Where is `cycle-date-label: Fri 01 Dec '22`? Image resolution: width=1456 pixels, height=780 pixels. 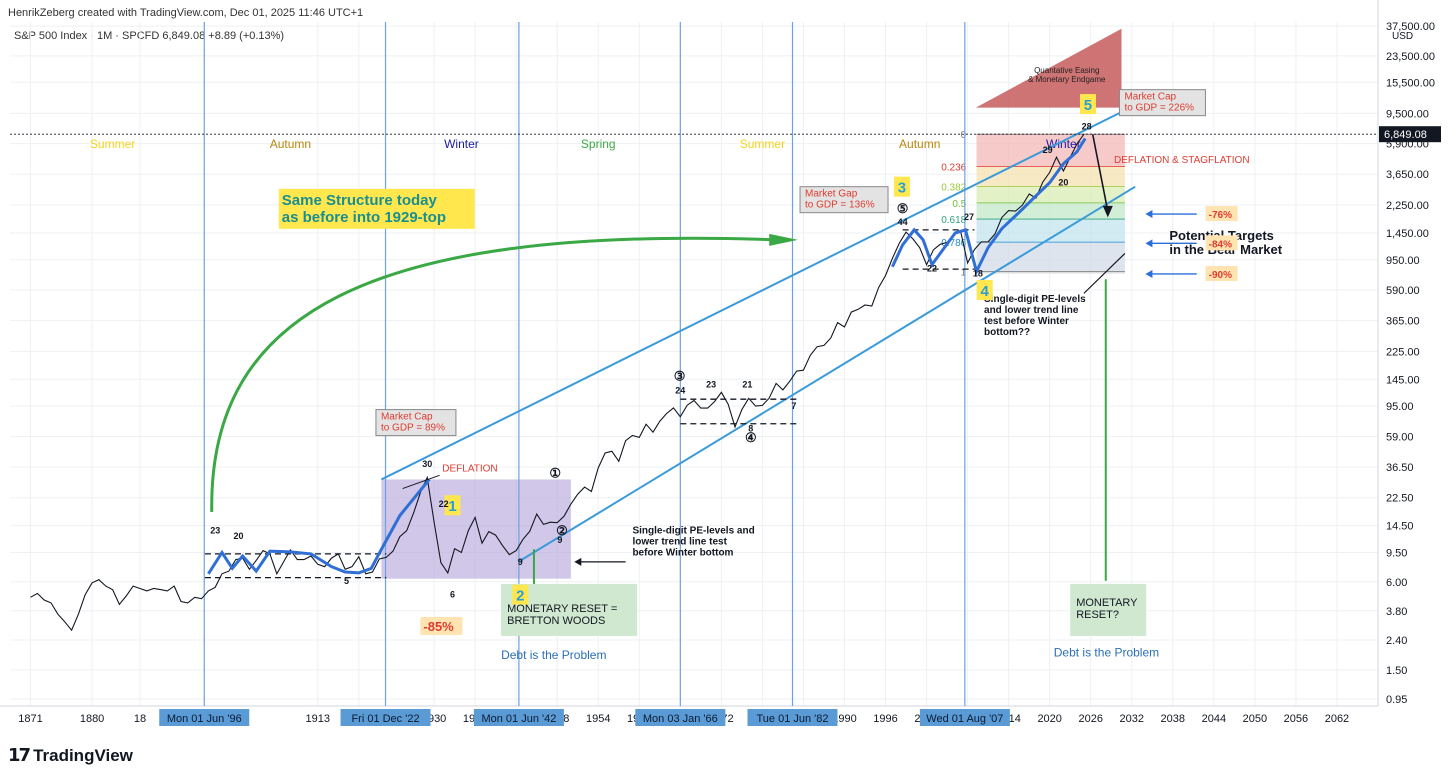 cycle-date-label: Fri 01 Dec '22 is located at coordinates (385, 719).